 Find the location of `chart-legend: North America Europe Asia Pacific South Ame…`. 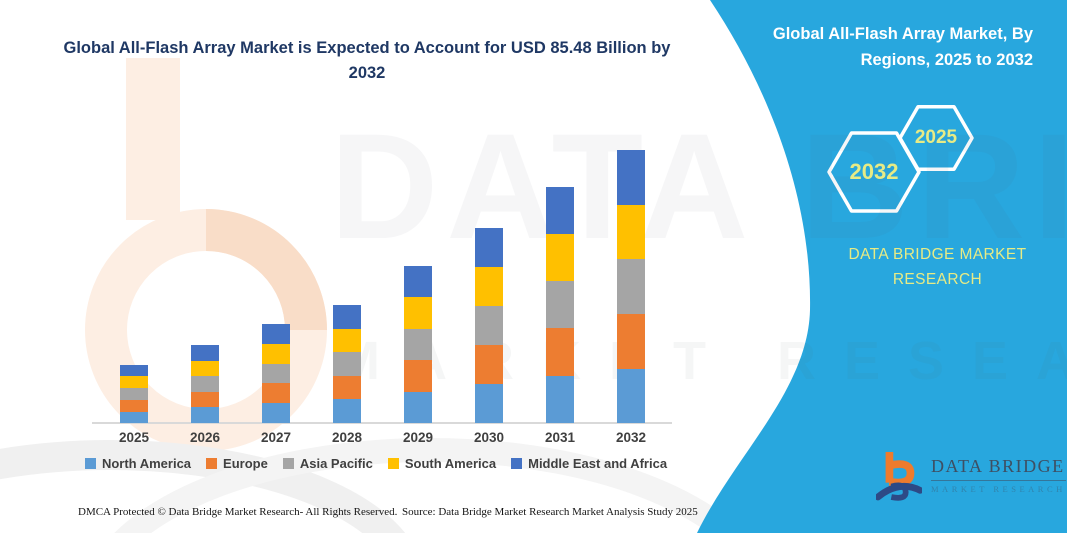

chart-legend: North America Europe Asia Pacific South Ame… is located at coordinates (376, 463).